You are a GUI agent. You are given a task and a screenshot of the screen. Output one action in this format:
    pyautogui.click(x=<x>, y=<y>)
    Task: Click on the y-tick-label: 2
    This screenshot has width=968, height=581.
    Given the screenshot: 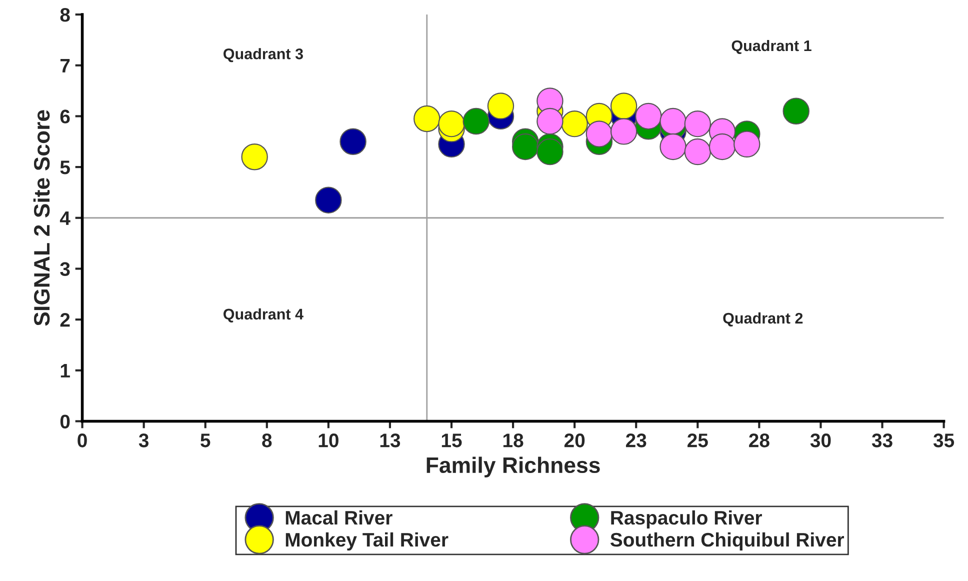 What is the action you would take?
    pyautogui.click(x=65, y=320)
    